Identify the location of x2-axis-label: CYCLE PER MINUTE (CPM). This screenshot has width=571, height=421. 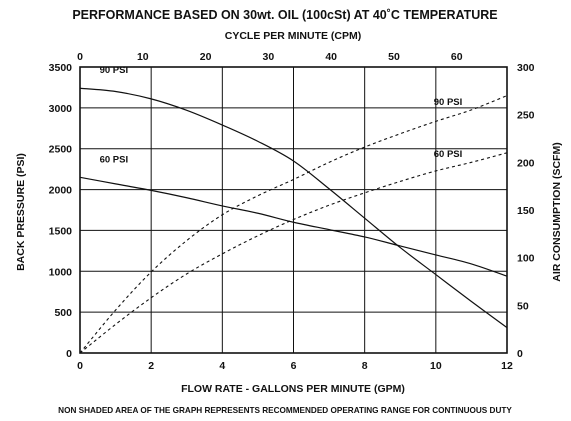
(293, 36).